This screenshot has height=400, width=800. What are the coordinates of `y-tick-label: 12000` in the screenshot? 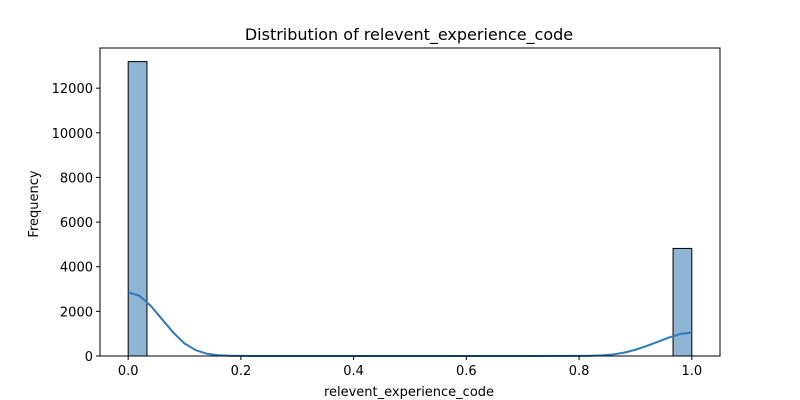 It's located at (72, 89).